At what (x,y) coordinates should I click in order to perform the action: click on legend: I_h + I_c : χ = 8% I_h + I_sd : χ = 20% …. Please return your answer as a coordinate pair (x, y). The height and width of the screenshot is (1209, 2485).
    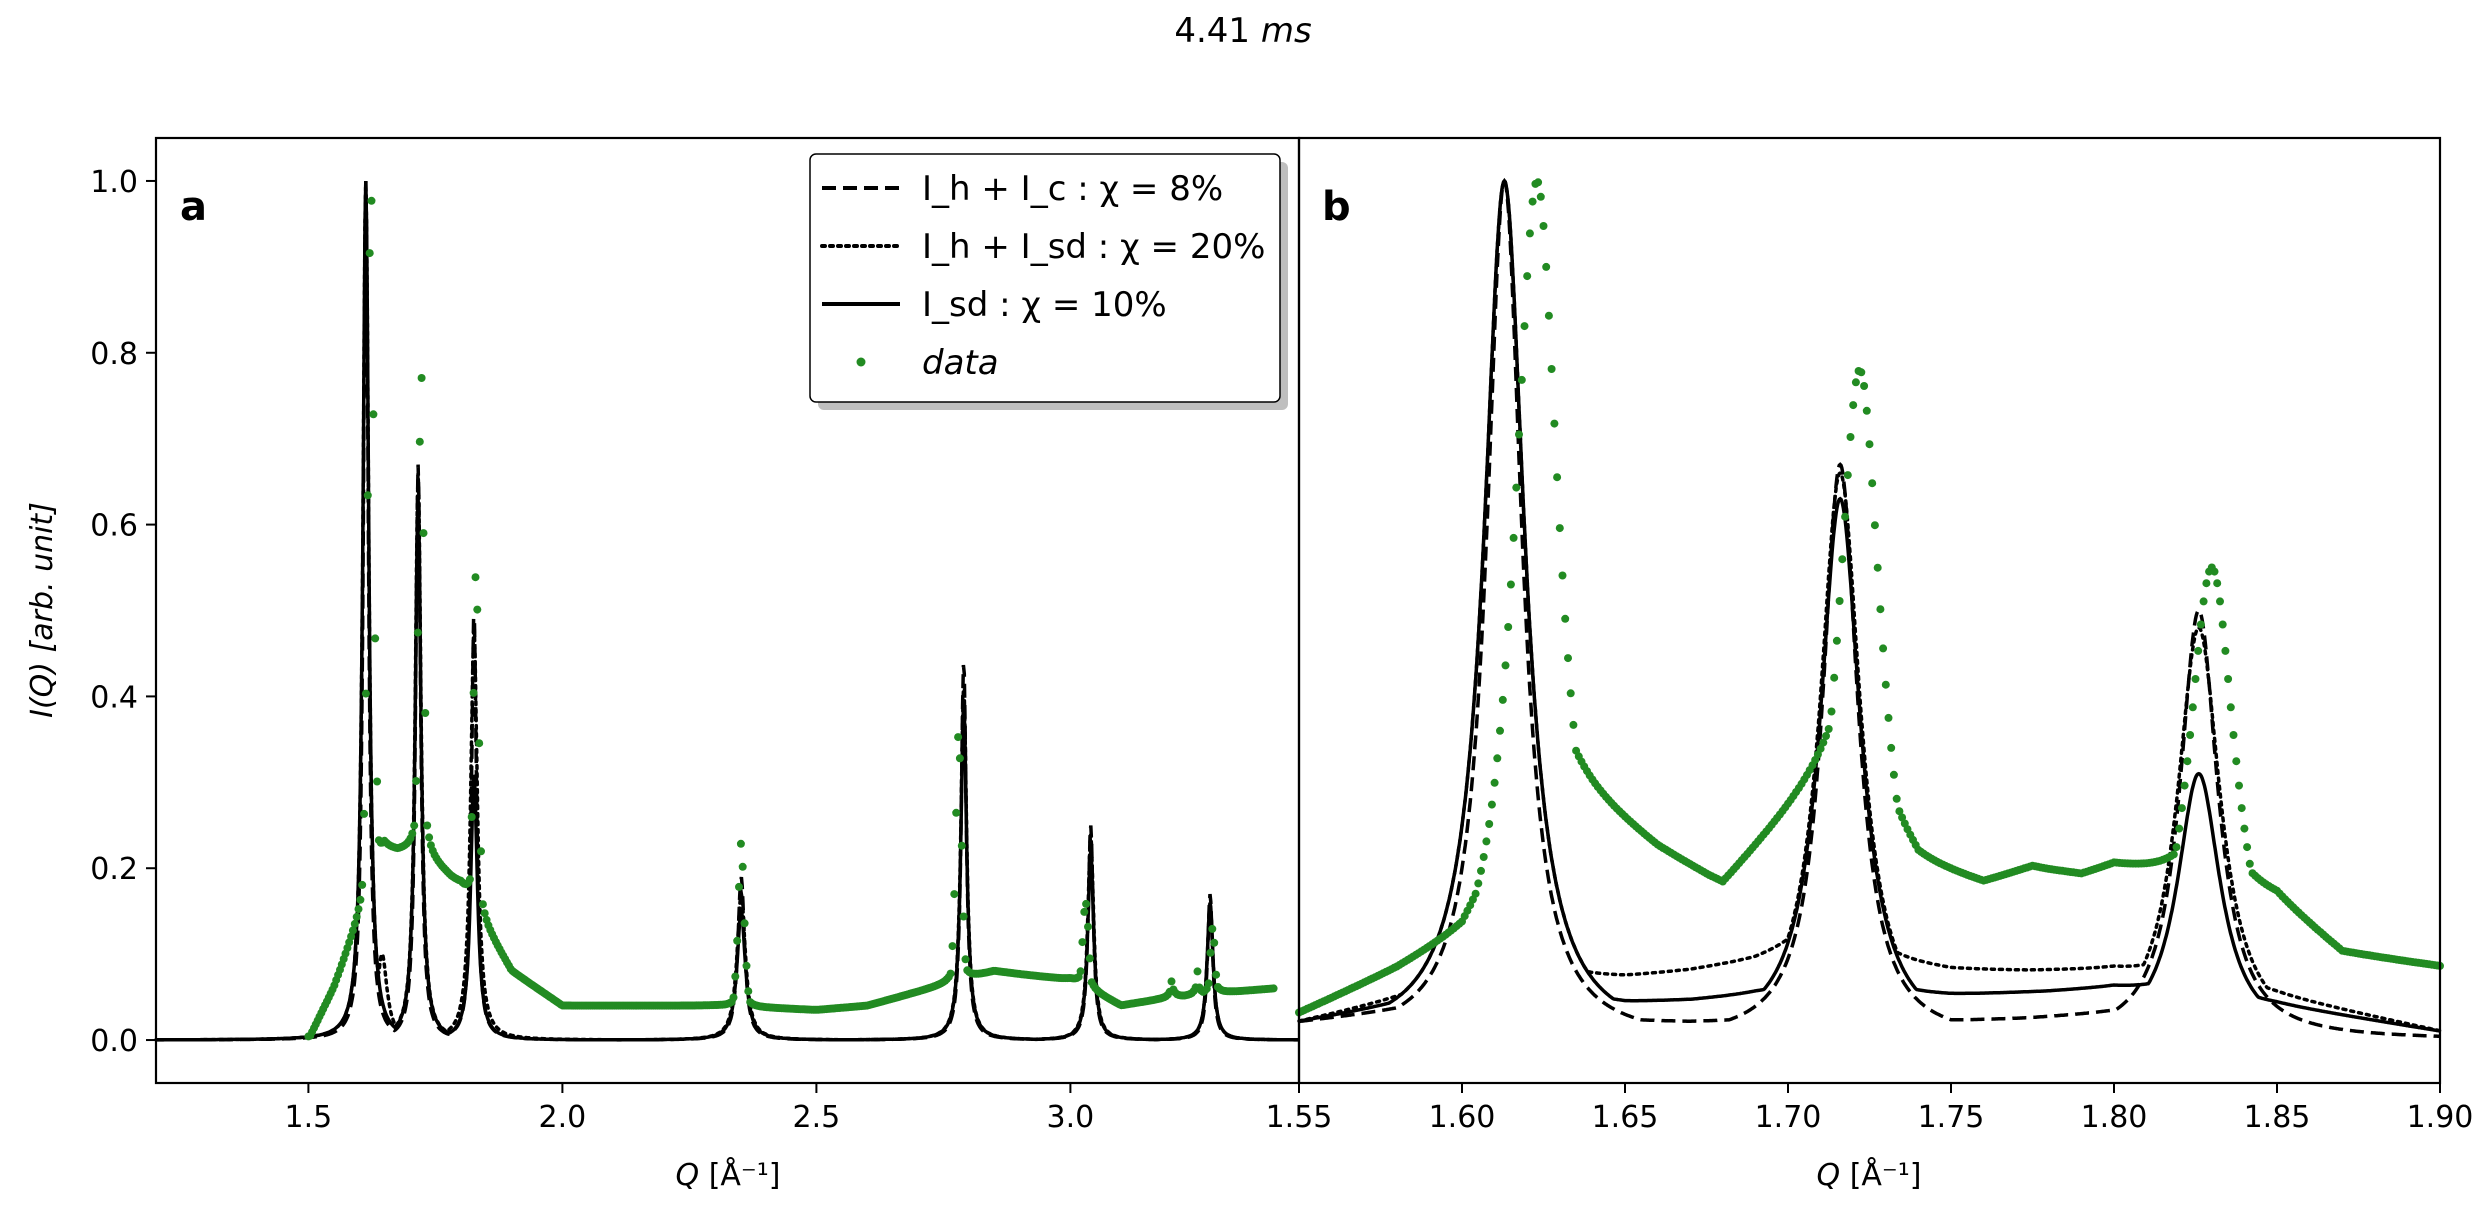
    Looking at the image, I should click on (1048, 281).